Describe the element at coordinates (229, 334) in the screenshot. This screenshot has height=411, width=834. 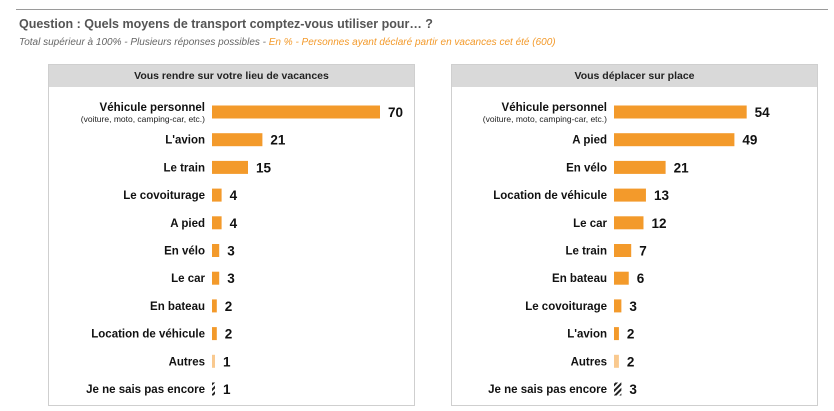
I see `value-label-location-de-vehicule: 2` at that location.